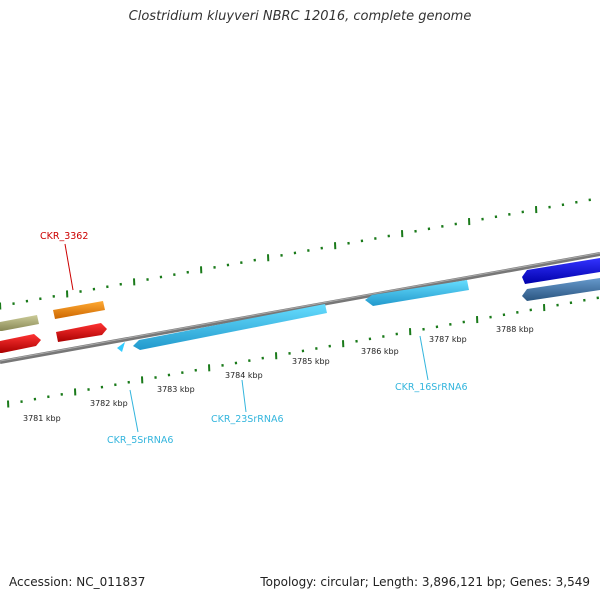  I want to click on kbp-label: 3788 kbp, so click(515, 329).